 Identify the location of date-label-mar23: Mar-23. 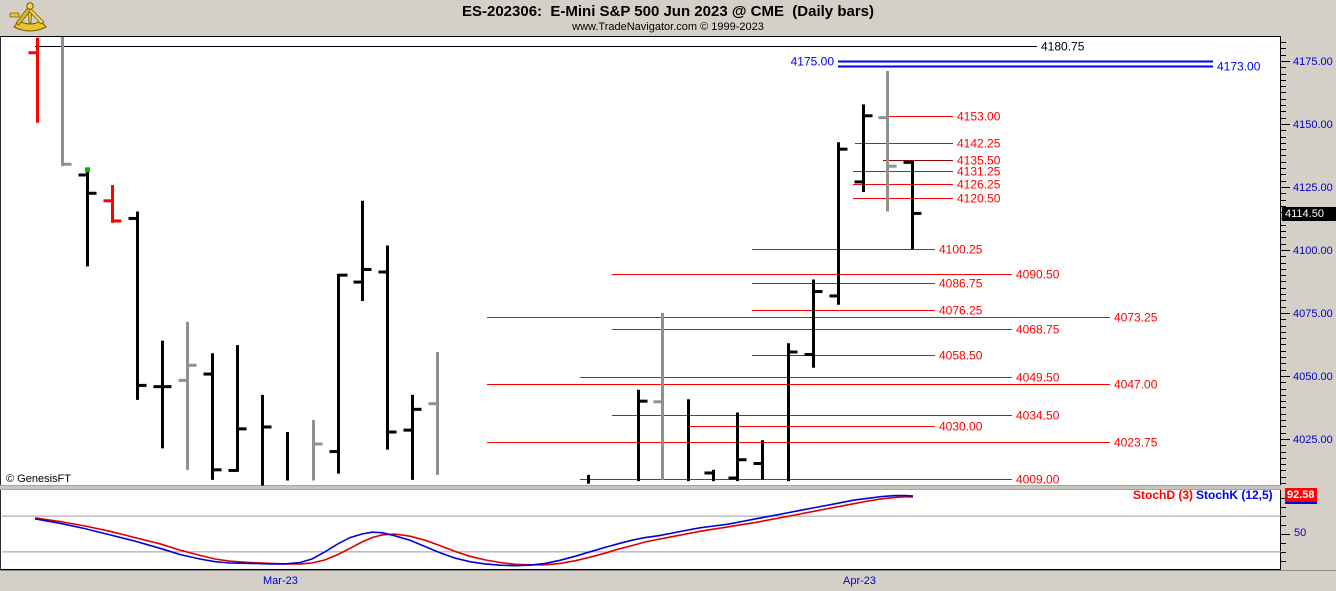
(280, 581).